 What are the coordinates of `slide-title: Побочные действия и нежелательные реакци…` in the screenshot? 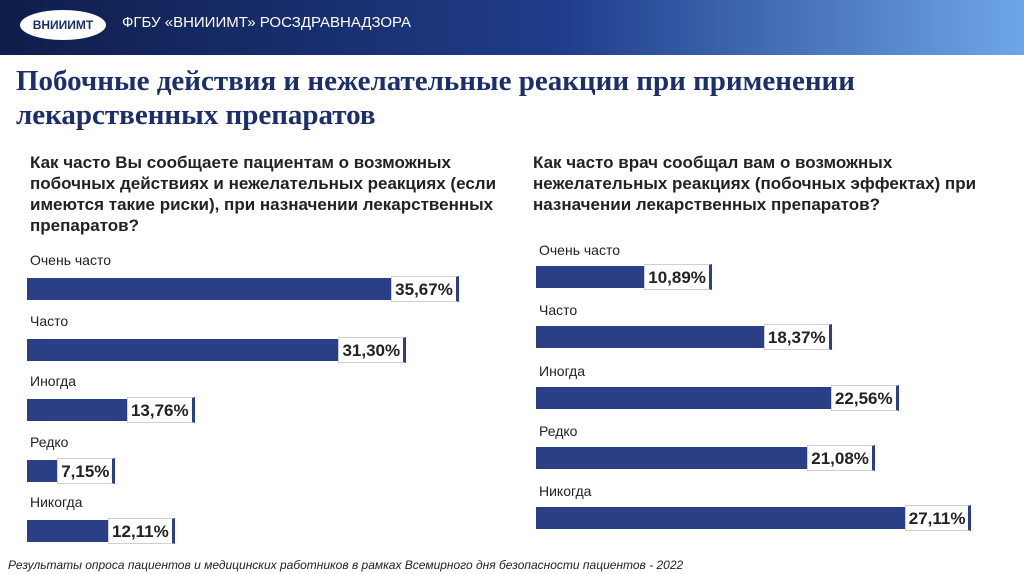 It's located at (435, 98).